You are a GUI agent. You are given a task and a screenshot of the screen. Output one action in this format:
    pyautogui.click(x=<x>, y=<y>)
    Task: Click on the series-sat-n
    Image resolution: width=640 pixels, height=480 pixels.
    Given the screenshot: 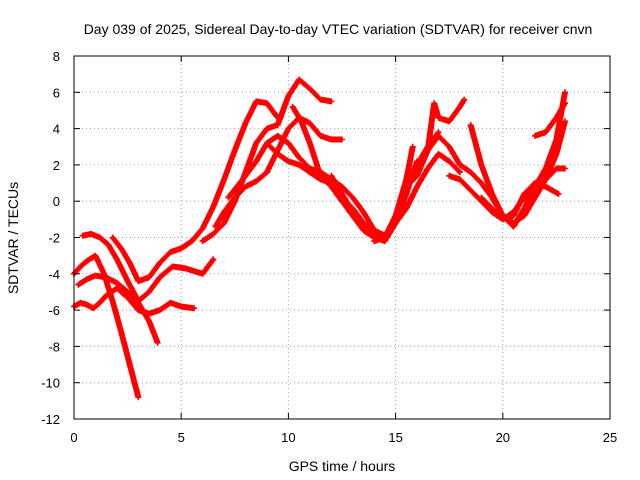 What is the action you would take?
    pyautogui.click(x=517, y=159)
    